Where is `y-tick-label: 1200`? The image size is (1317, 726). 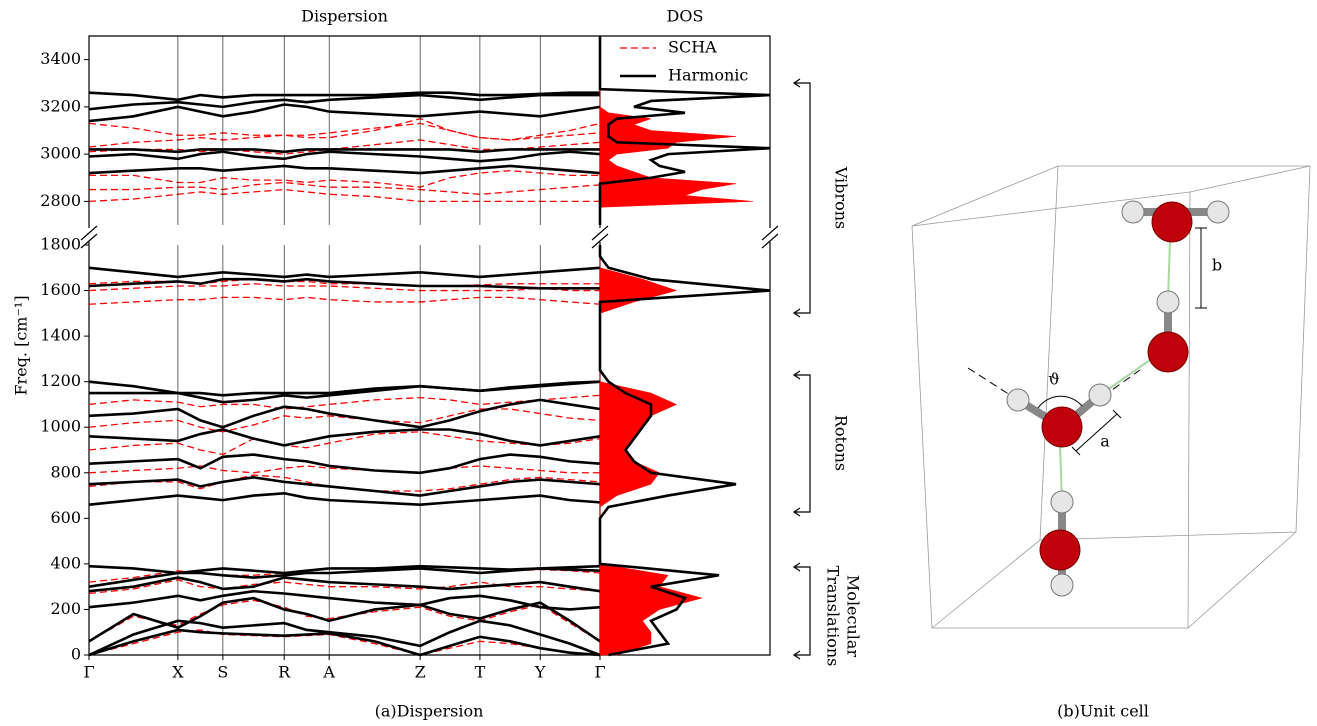
y-tick-label: 1200 is located at coordinates (60, 380).